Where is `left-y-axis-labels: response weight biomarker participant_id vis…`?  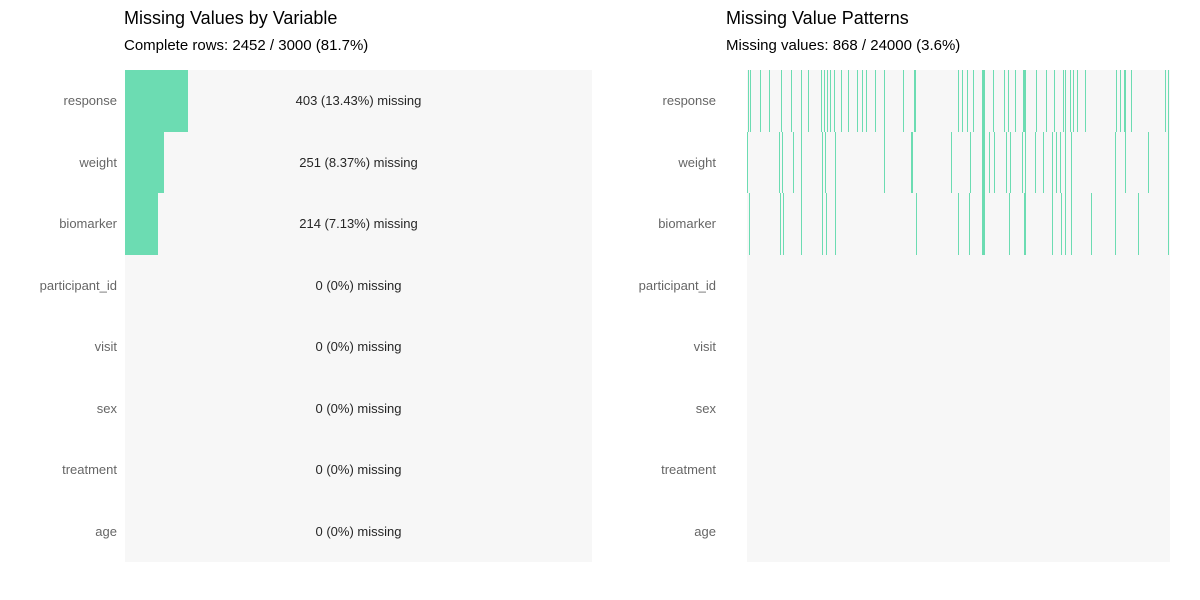 left-y-axis-labels: response weight biomarker participant_id vis… is located at coordinates (58, 316).